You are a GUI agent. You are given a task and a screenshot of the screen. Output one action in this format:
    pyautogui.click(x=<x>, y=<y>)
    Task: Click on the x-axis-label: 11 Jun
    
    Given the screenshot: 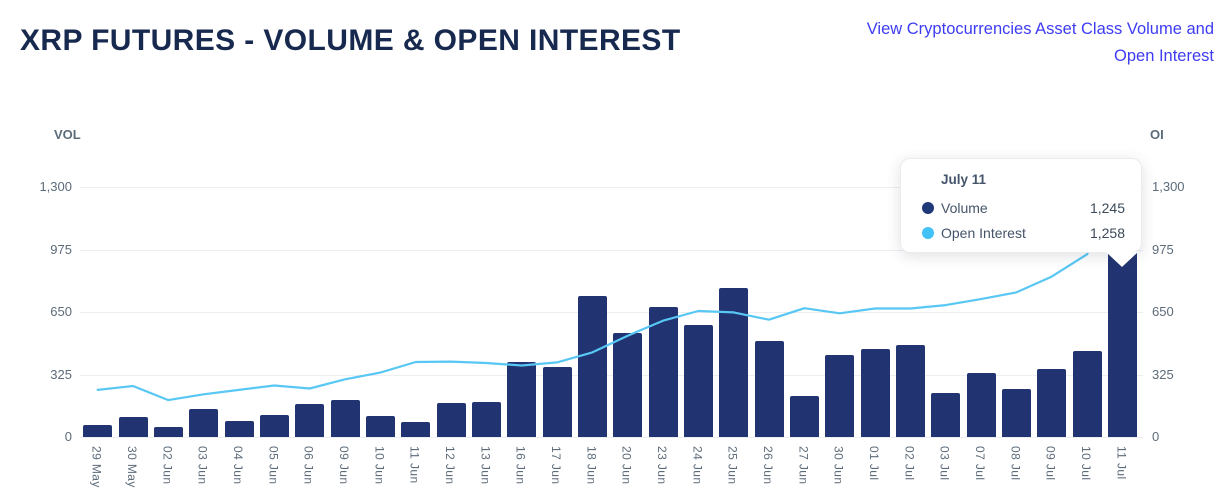 What is the action you would take?
    pyautogui.click(x=414, y=465)
    